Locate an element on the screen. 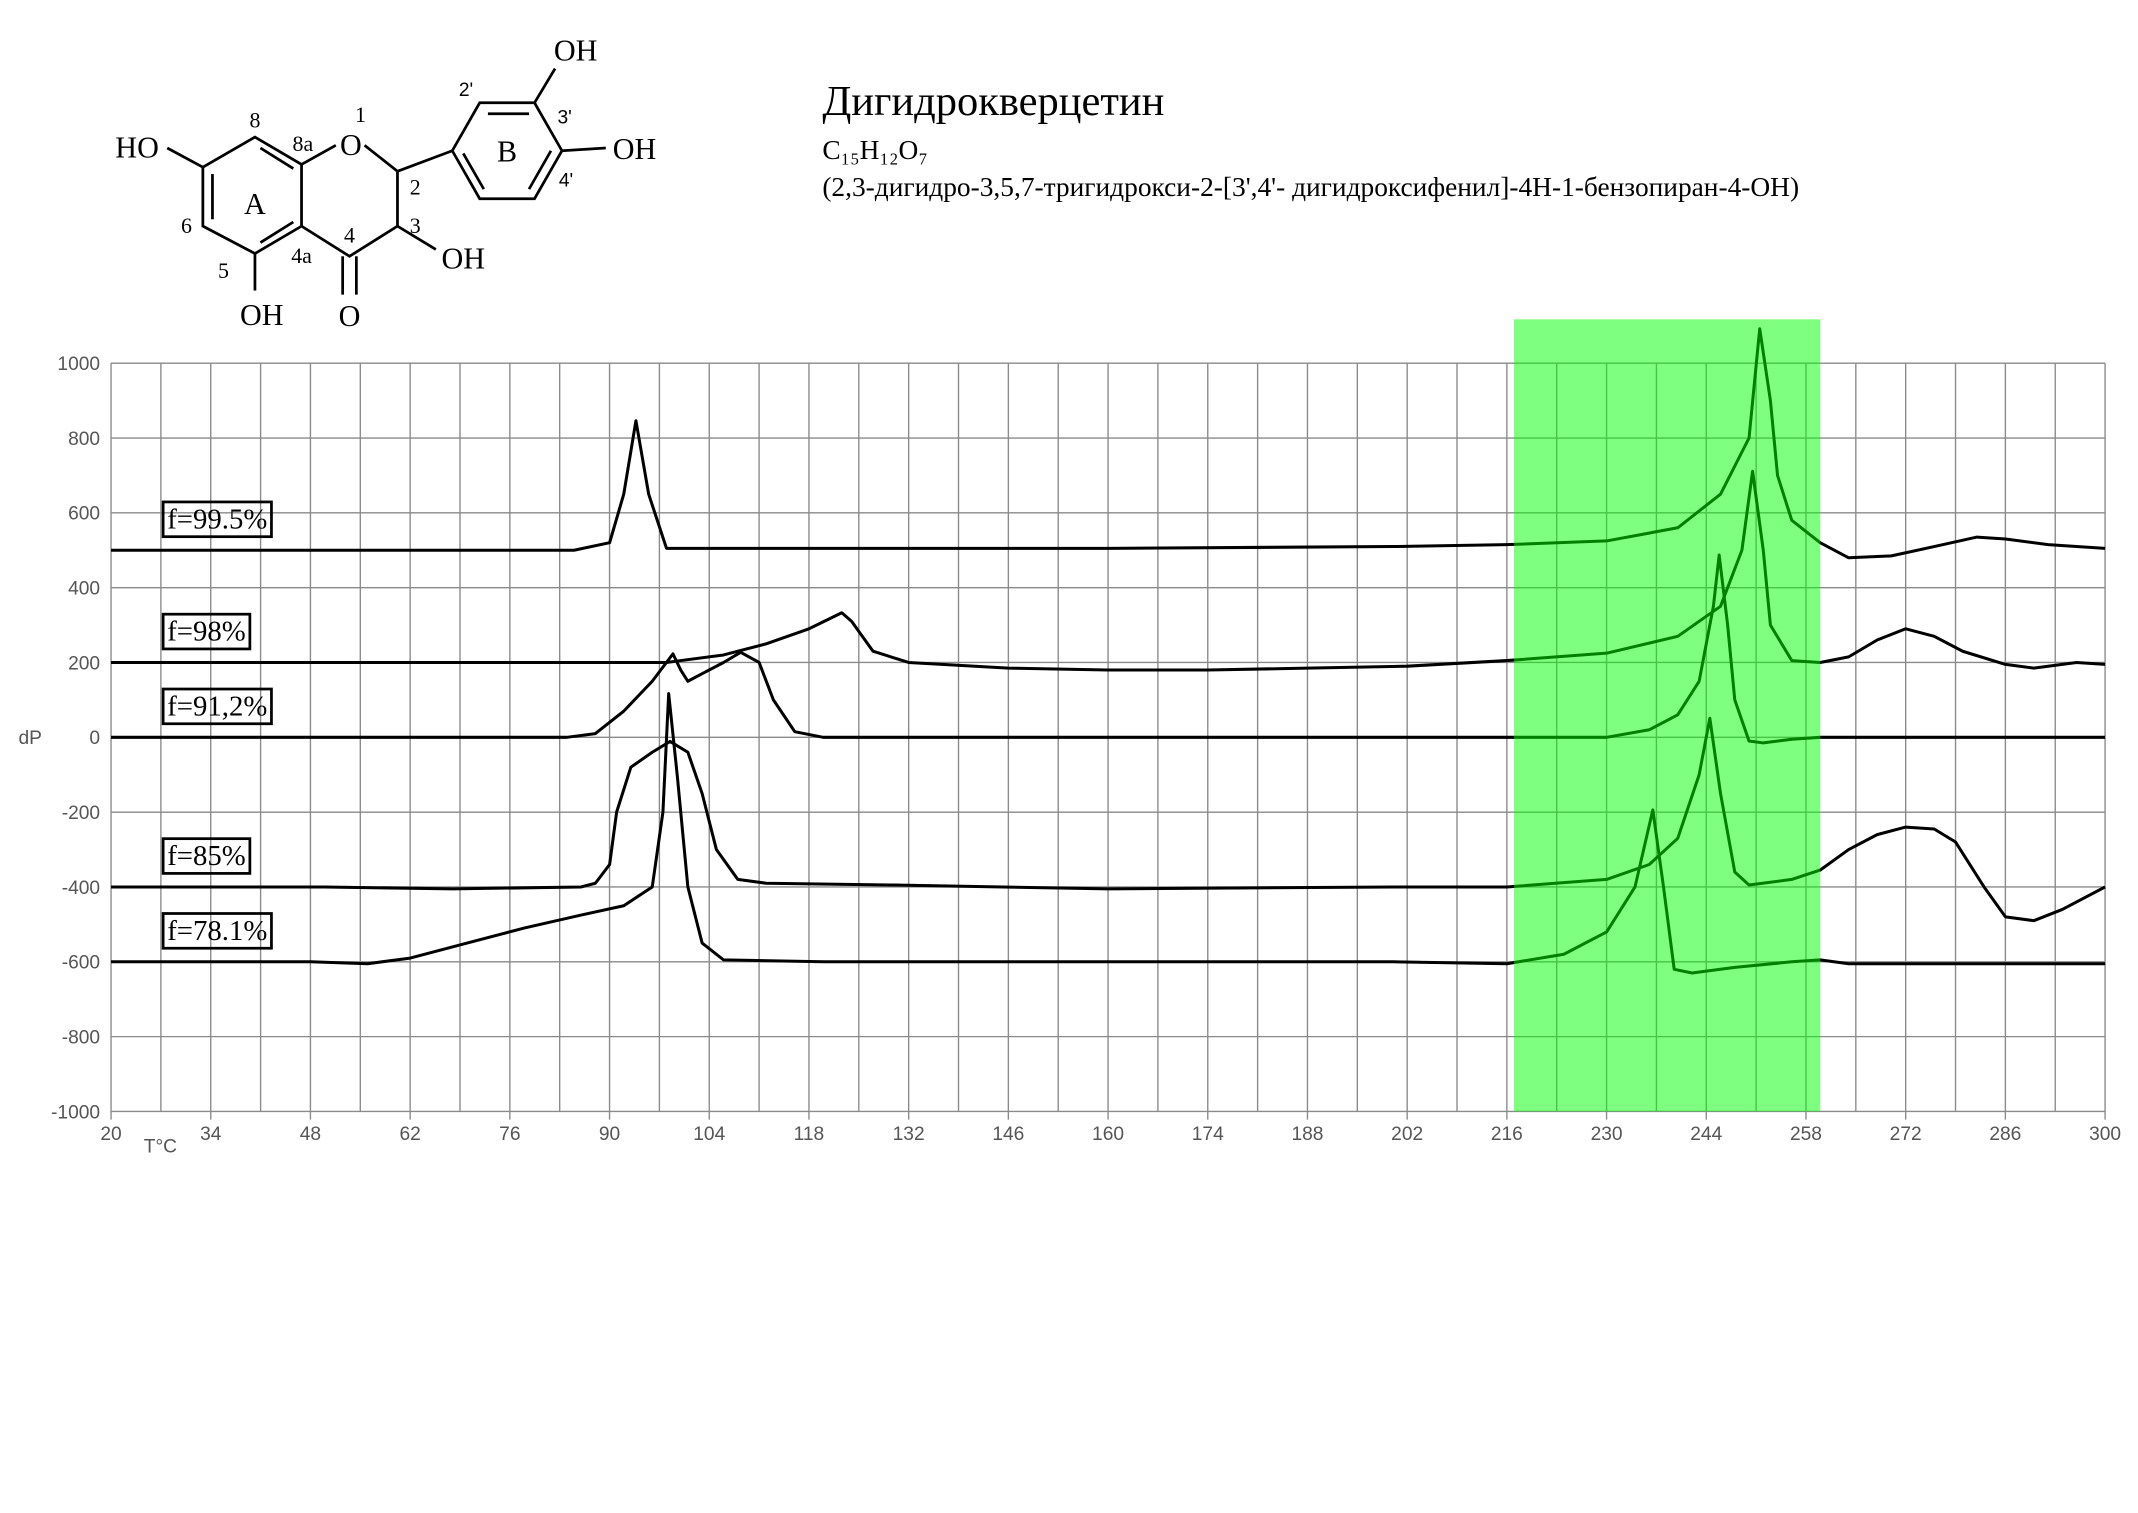 The image size is (2138, 1513). x-tick-label: 272 is located at coordinates (1906, 1134).